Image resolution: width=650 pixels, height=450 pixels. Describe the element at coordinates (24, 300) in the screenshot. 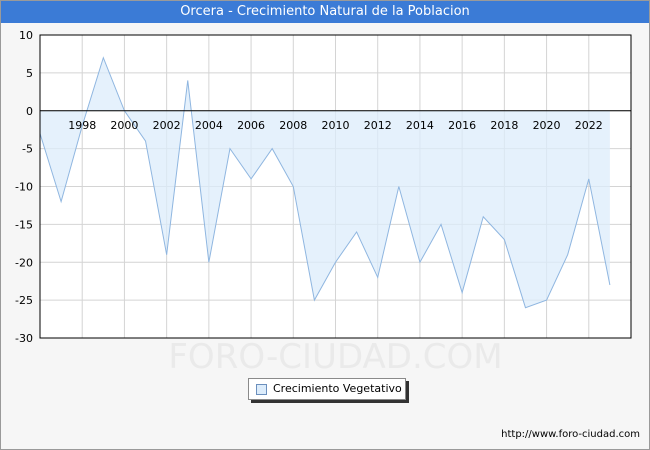

I see `y-tick-label: -25` at that location.